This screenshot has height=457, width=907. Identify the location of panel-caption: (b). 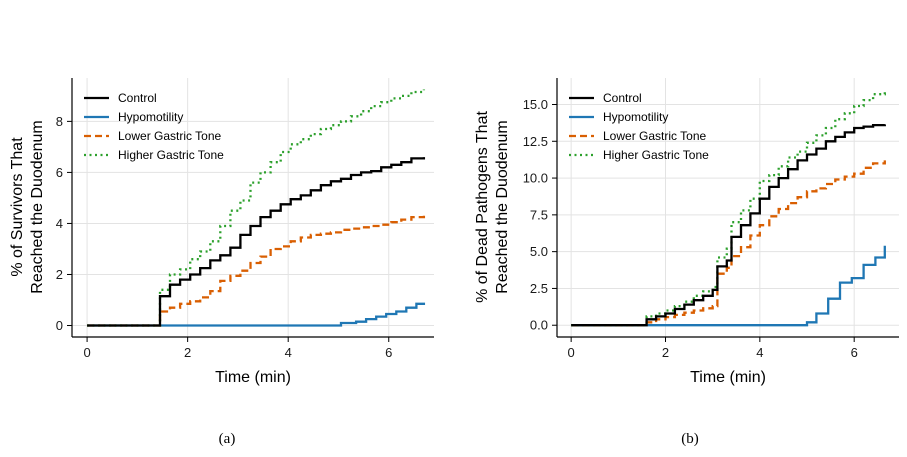
(690, 439).